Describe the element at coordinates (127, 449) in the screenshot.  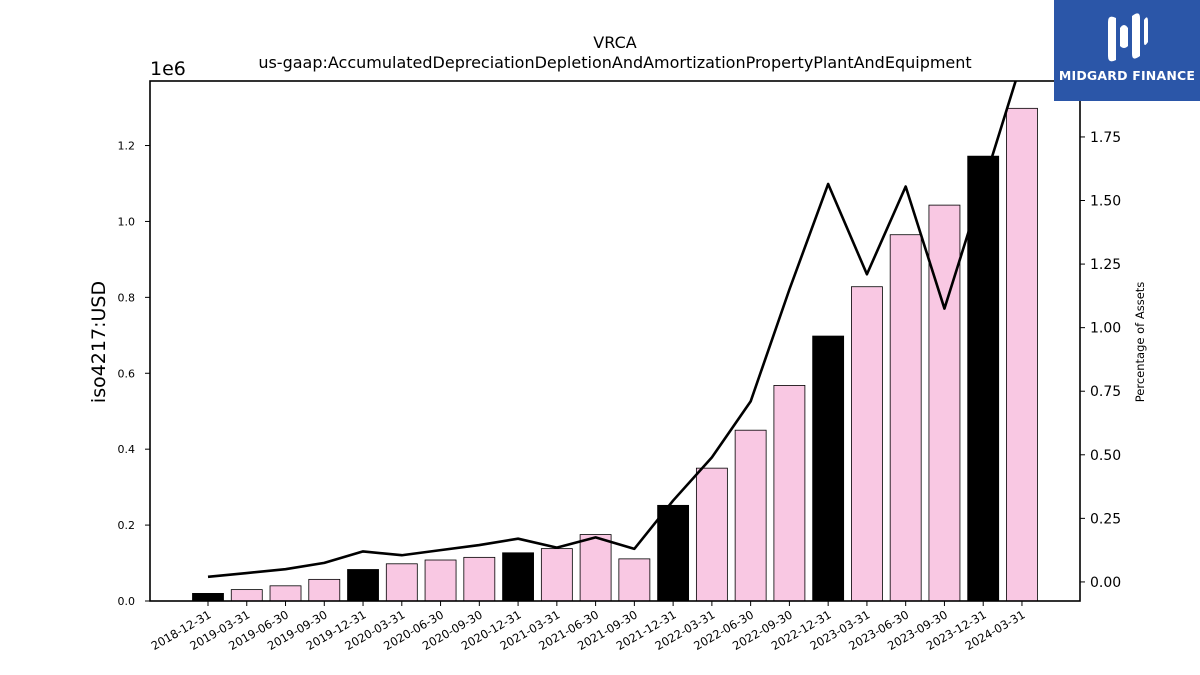
I see `y-tick-label: 0.4` at that location.